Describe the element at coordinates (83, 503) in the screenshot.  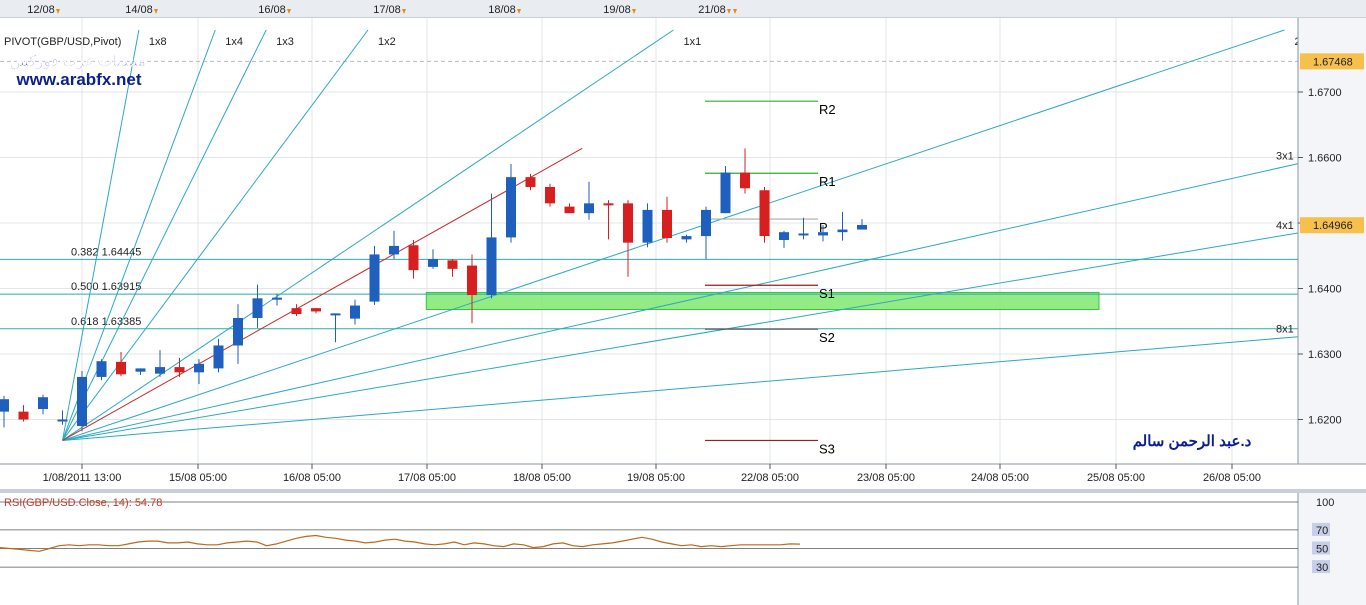
I see `rsi-title: RSI(GBP/USD.Close, 14): 54.78` at that location.